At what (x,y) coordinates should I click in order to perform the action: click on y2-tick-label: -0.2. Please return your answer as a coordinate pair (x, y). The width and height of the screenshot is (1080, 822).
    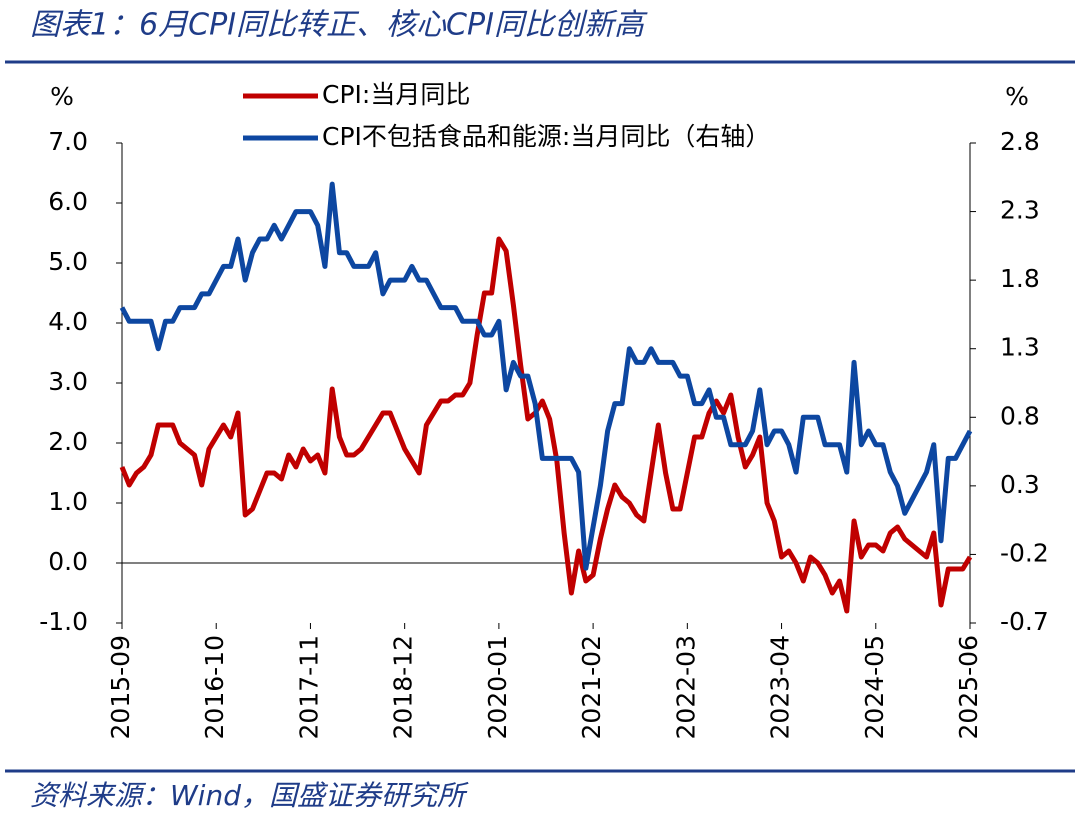
    Looking at the image, I should click on (1024, 552).